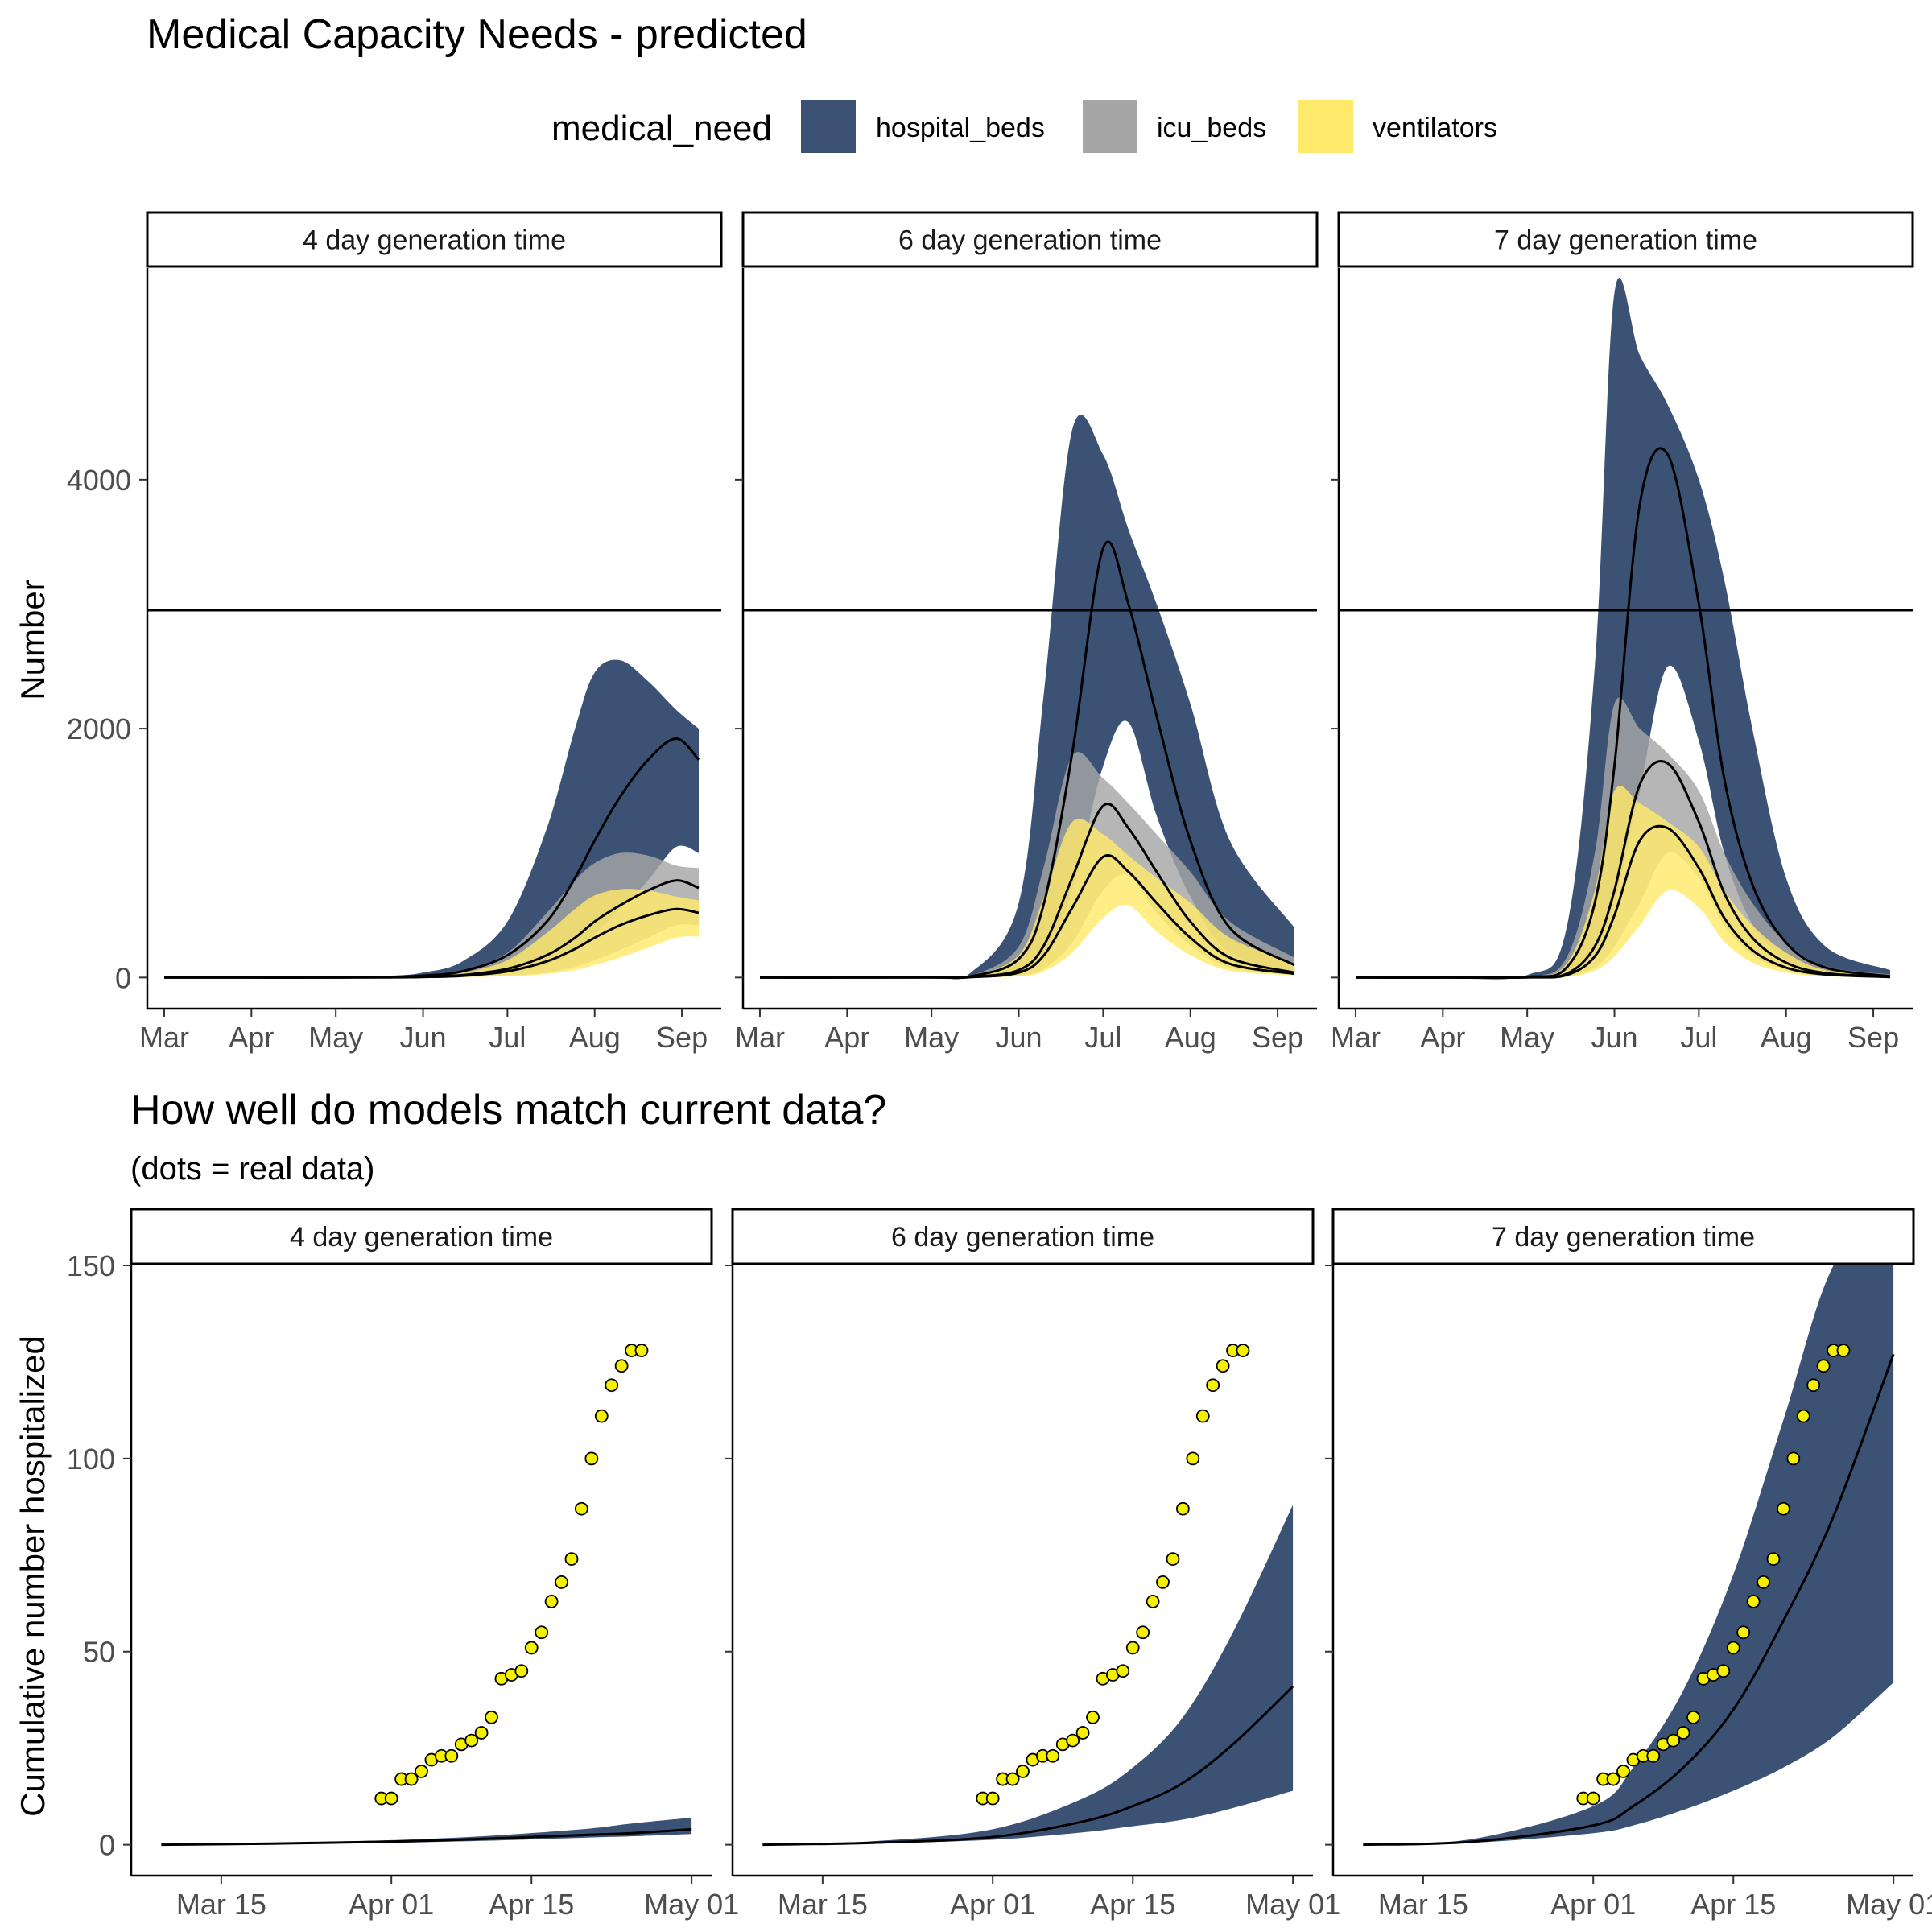 Image resolution: width=1932 pixels, height=1932 pixels. What do you see at coordinates (91, 1459) in the screenshot?
I see `y-tick-label: 100` at bounding box center [91, 1459].